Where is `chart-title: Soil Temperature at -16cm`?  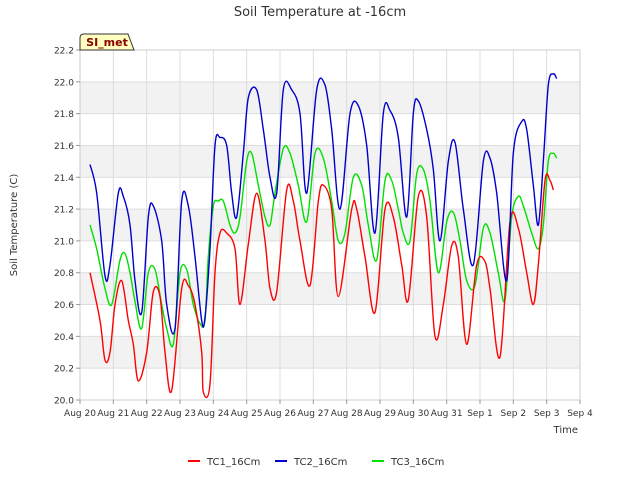
chart-title: Soil Temperature at -16cm is located at coordinates (320, 12).